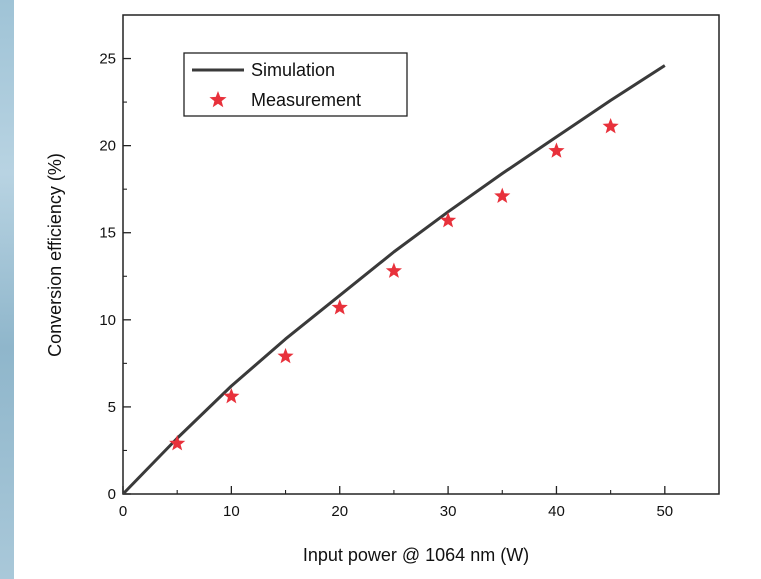  What do you see at coordinates (306, 100) in the screenshot?
I see `legend-measurement-label: Measurement` at bounding box center [306, 100].